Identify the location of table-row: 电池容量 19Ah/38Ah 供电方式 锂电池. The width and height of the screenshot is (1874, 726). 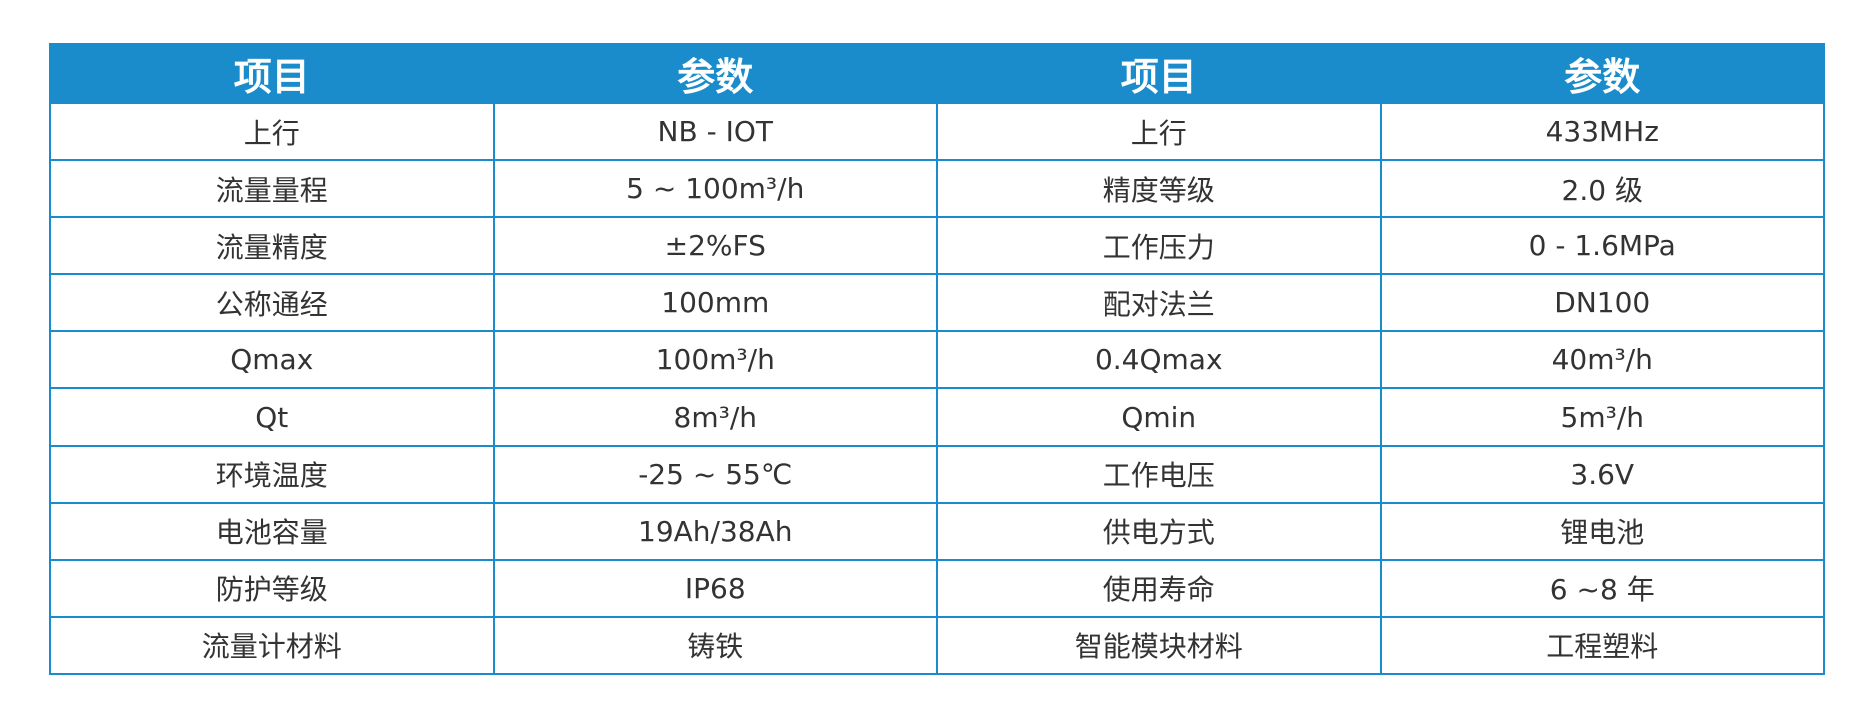
(937, 531).